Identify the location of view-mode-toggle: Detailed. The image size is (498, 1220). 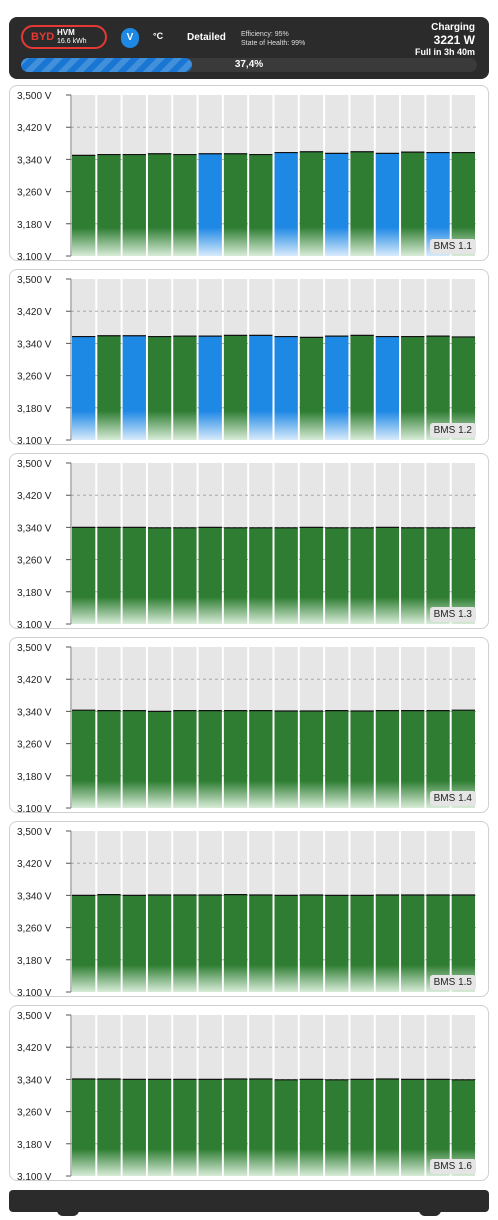
(206, 37).